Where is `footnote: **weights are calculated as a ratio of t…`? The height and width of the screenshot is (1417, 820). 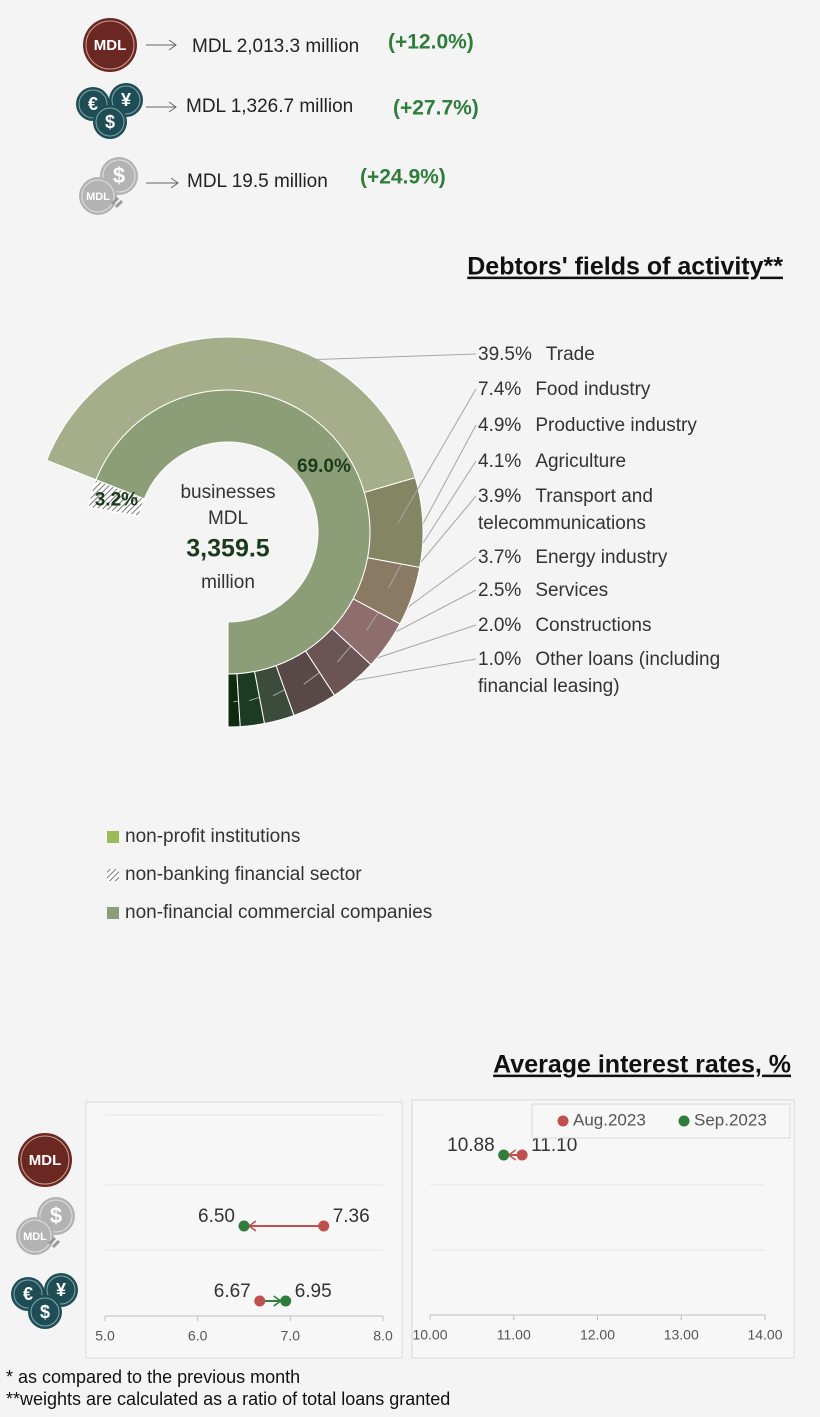 footnote: **weights are calculated as a ratio of t… is located at coordinates (228, 1399).